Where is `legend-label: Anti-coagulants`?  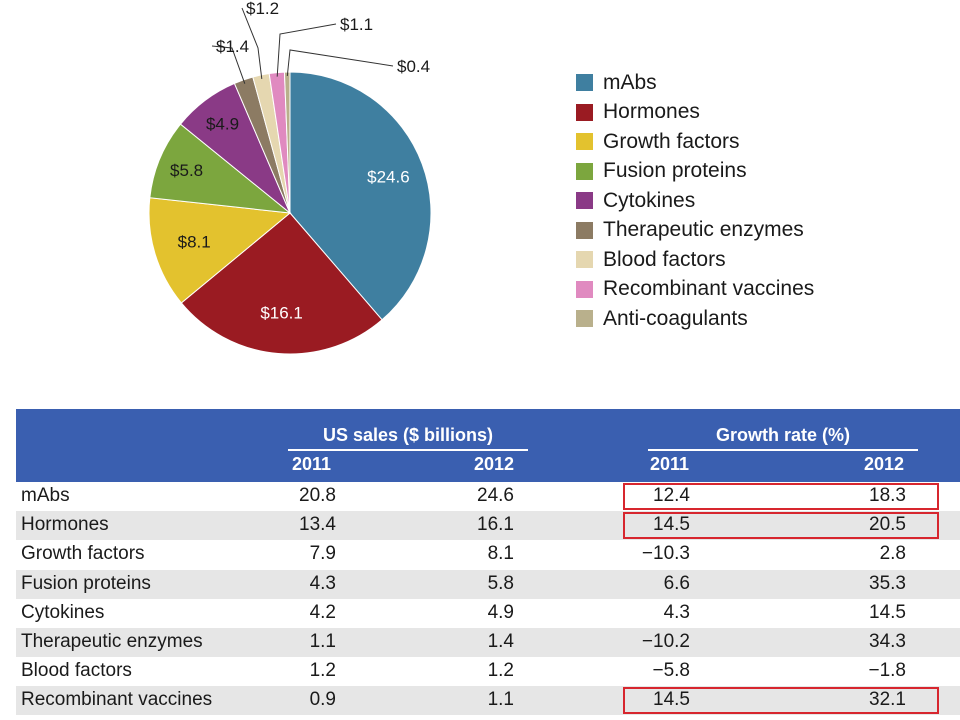
legend-label: Anti-coagulants is located at coordinates (675, 318).